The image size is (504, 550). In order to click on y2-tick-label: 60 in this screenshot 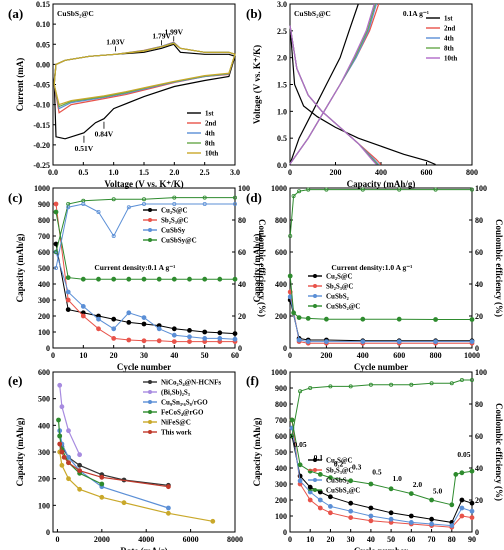, I will do `click(479, 252)`.